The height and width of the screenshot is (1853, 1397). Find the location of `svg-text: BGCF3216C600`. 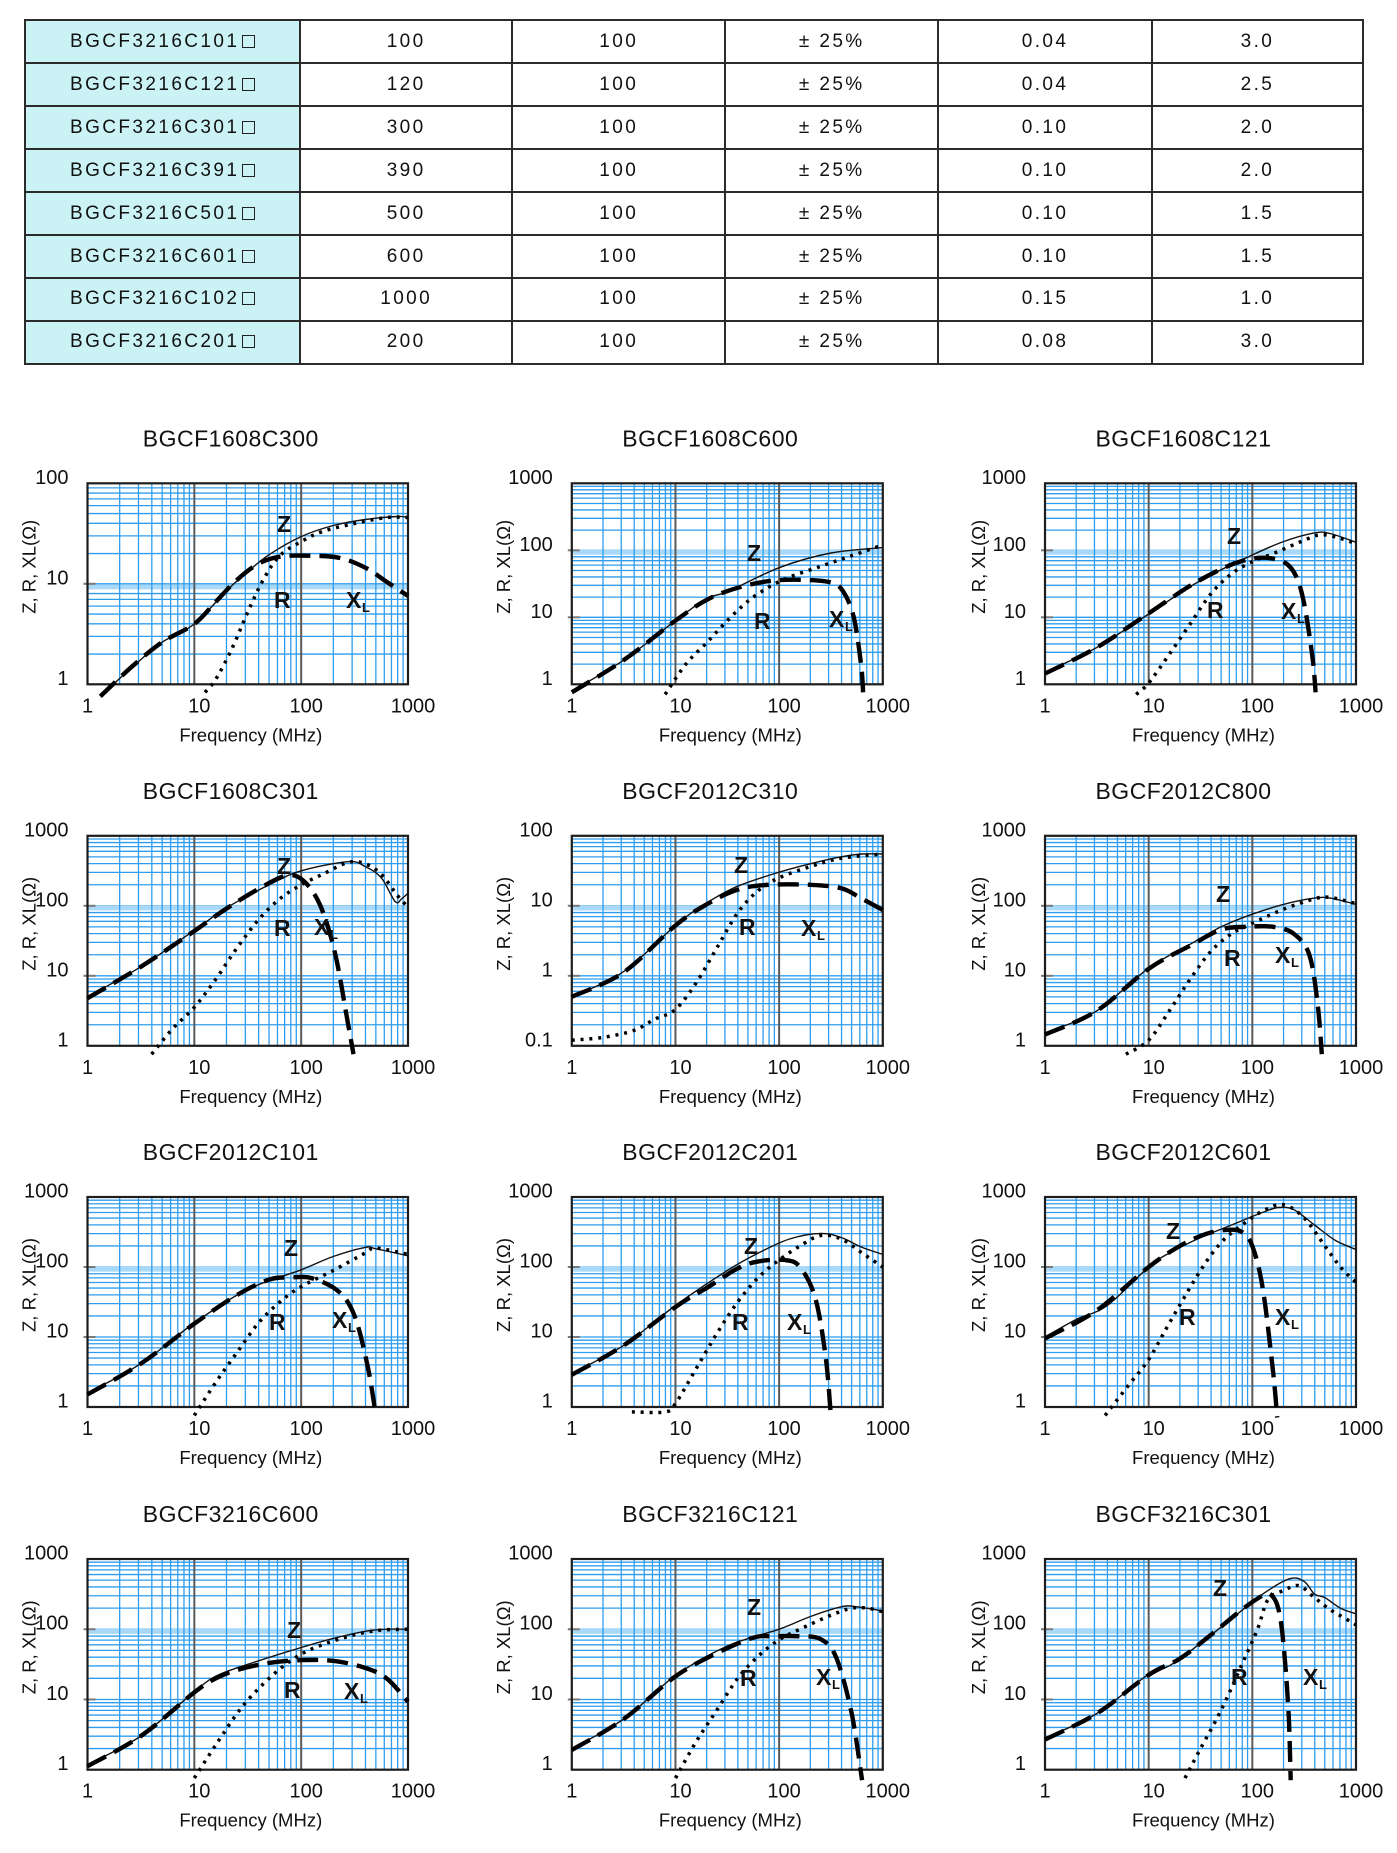

svg-text: BGCF3216C600 is located at coordinates (231, 1514).